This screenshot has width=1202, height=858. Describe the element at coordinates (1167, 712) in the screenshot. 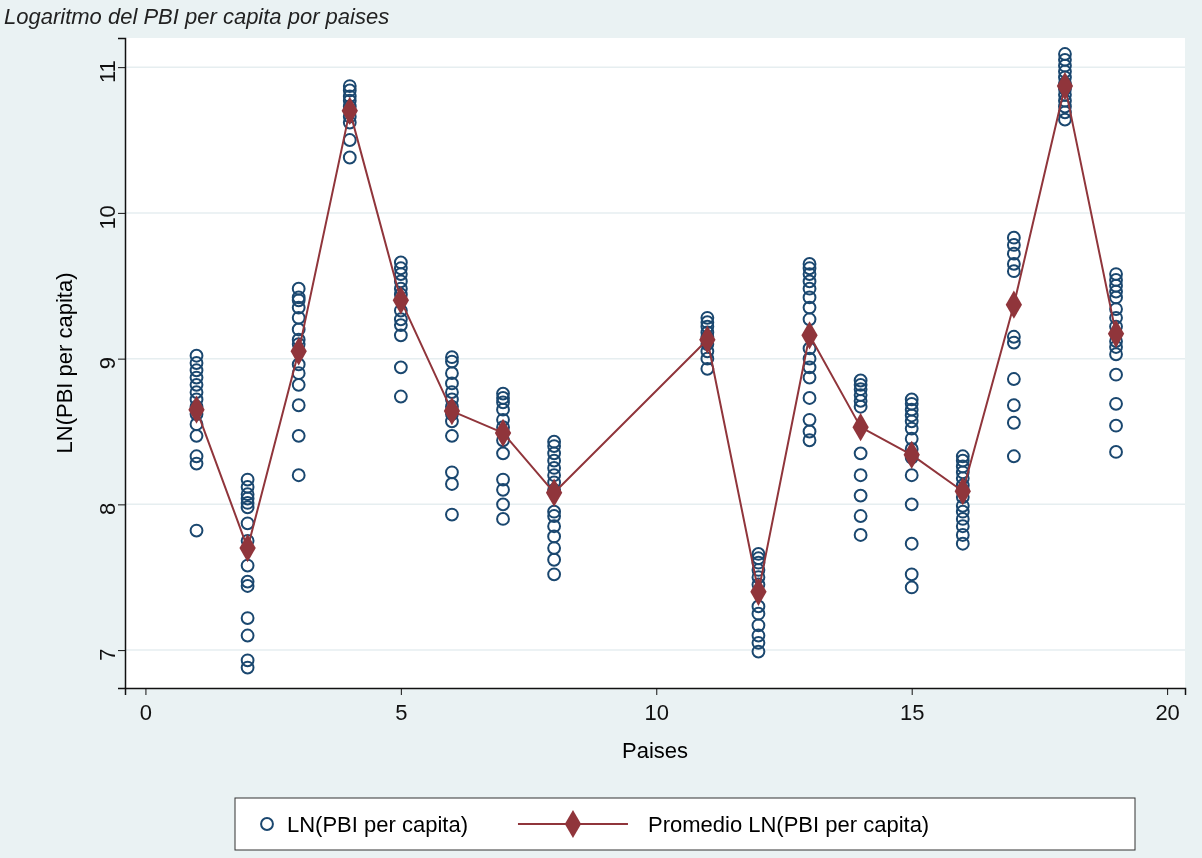

I see `x-tick-label: 20` at that location.